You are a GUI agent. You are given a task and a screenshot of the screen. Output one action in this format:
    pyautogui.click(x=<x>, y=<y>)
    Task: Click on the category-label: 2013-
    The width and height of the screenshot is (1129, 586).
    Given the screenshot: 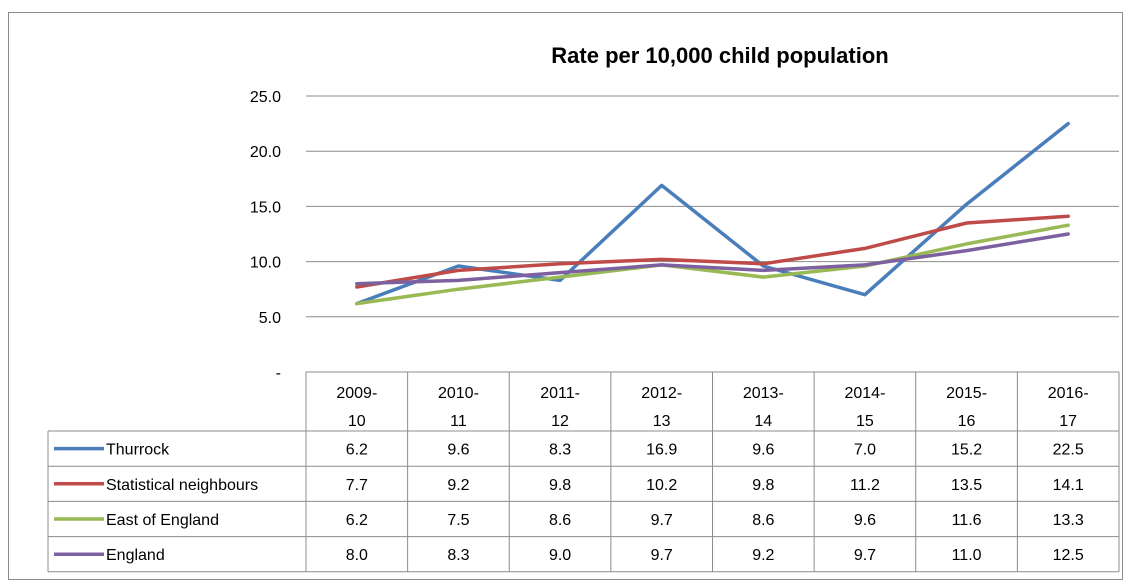 What is the action you would take?
    pyautogui.click(x=763, y=393)
    